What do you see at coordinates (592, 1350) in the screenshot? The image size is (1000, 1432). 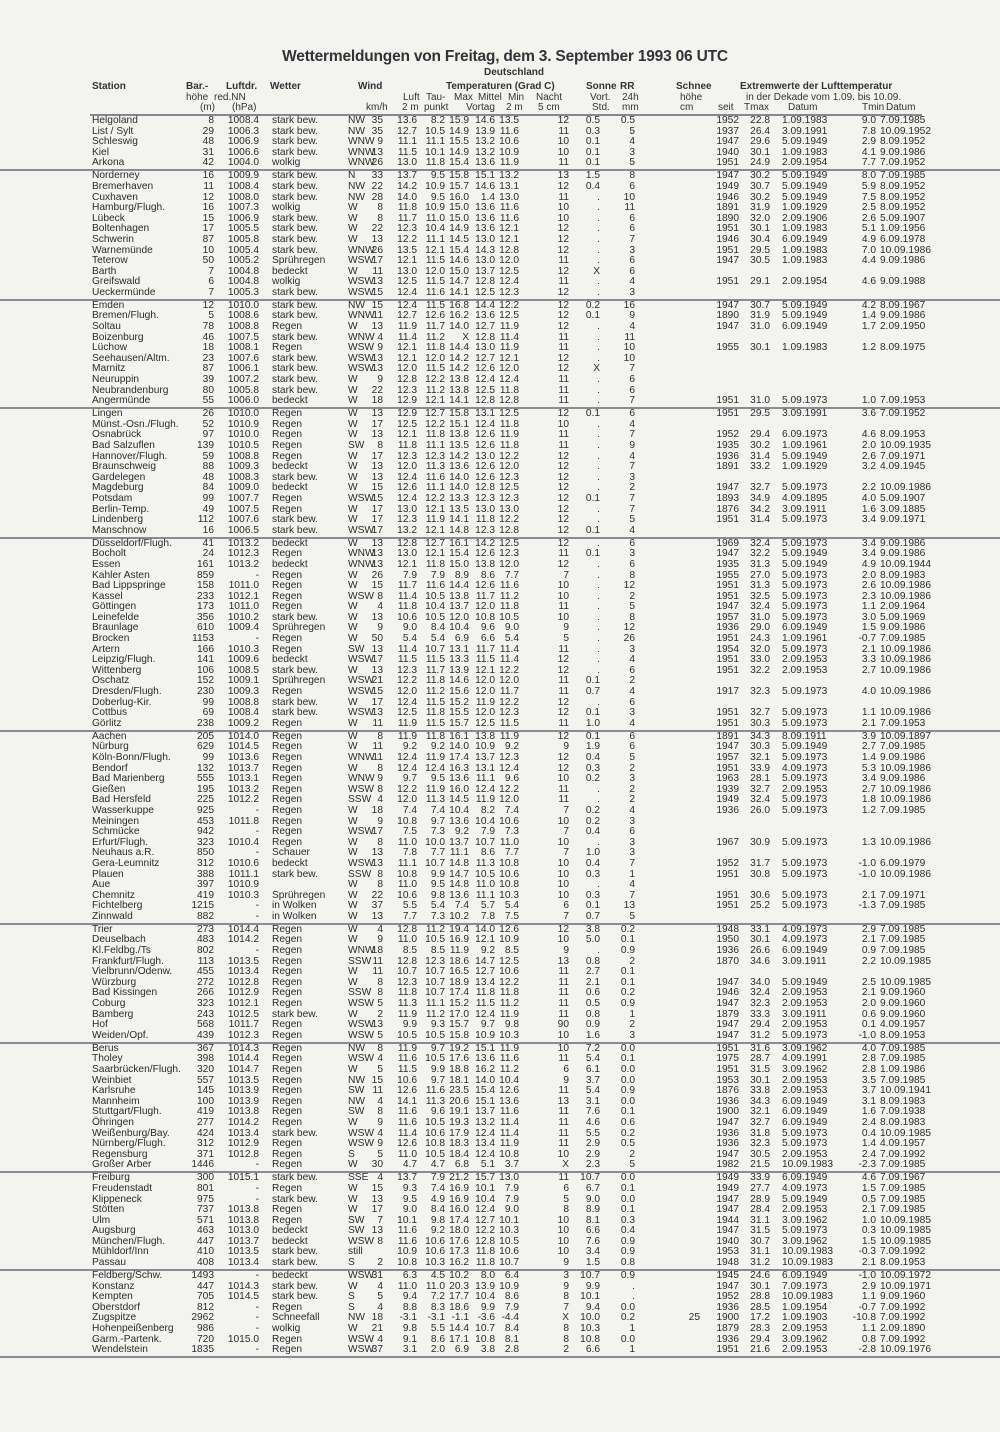 I see `cell-sonne: 6.6` at bounding box center [592, 1350].